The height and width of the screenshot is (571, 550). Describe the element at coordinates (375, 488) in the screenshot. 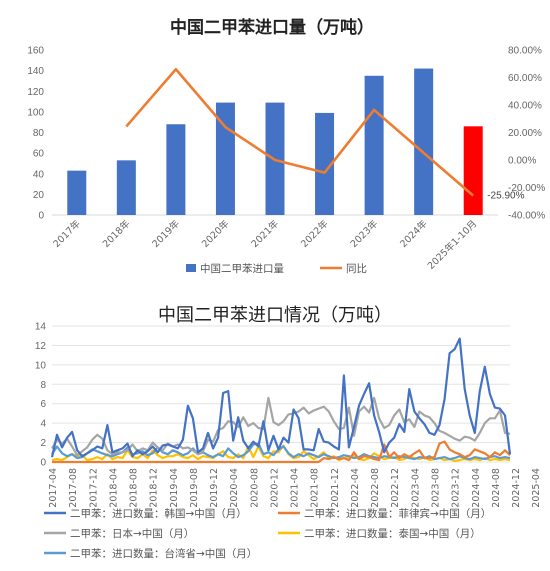

I see `x-tick-label: 2022-08` at that location.